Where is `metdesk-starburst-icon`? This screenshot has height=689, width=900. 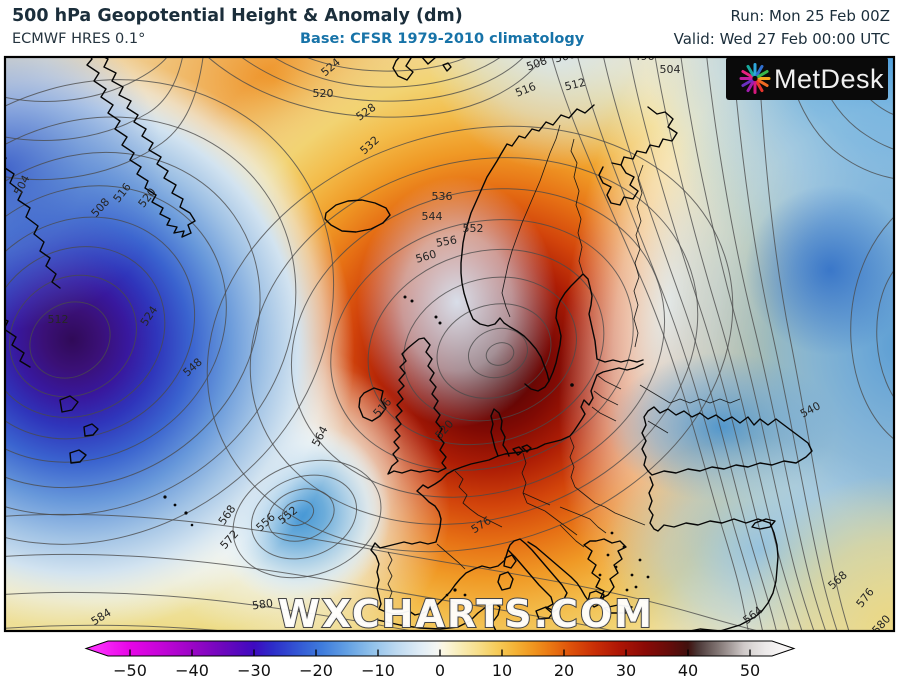 metdesk-starburst-icon is located at coordinates (755, 78).